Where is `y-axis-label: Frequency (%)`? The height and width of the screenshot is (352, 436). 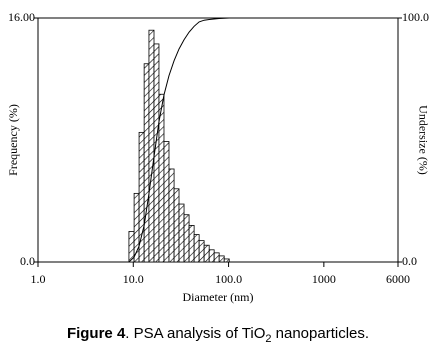 y-axis-label: Frequency (%) is located at coordinates (13, 140).